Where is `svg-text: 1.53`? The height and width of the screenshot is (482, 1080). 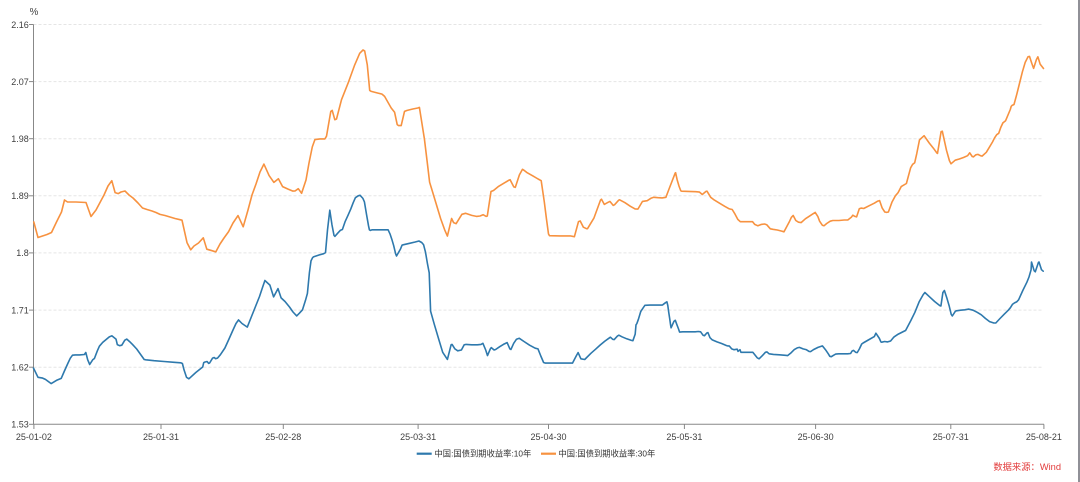 svg-text: 1.53 is located at coordinates (20, 425).